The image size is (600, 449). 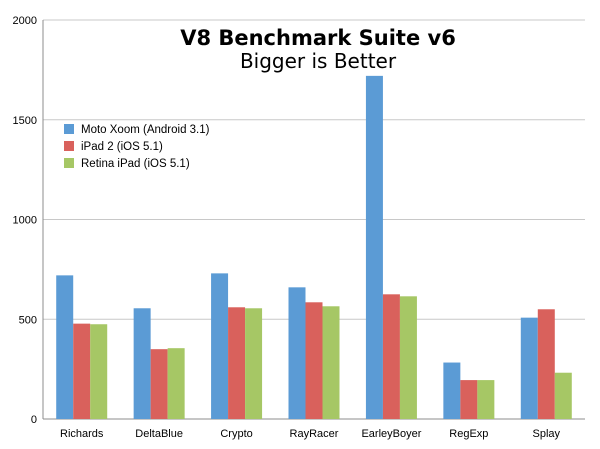 I want to click on y-tick-label: 1500, so click(x=25, y=121).